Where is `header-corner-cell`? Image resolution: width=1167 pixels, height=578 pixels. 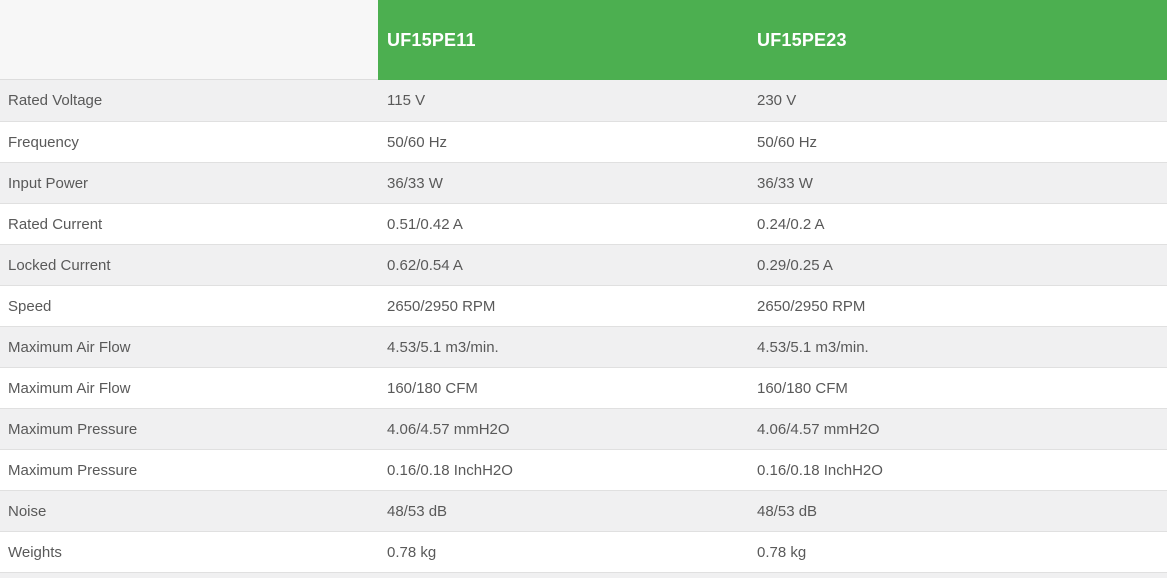
header-corner-cell is located at coordinates (189, 40).